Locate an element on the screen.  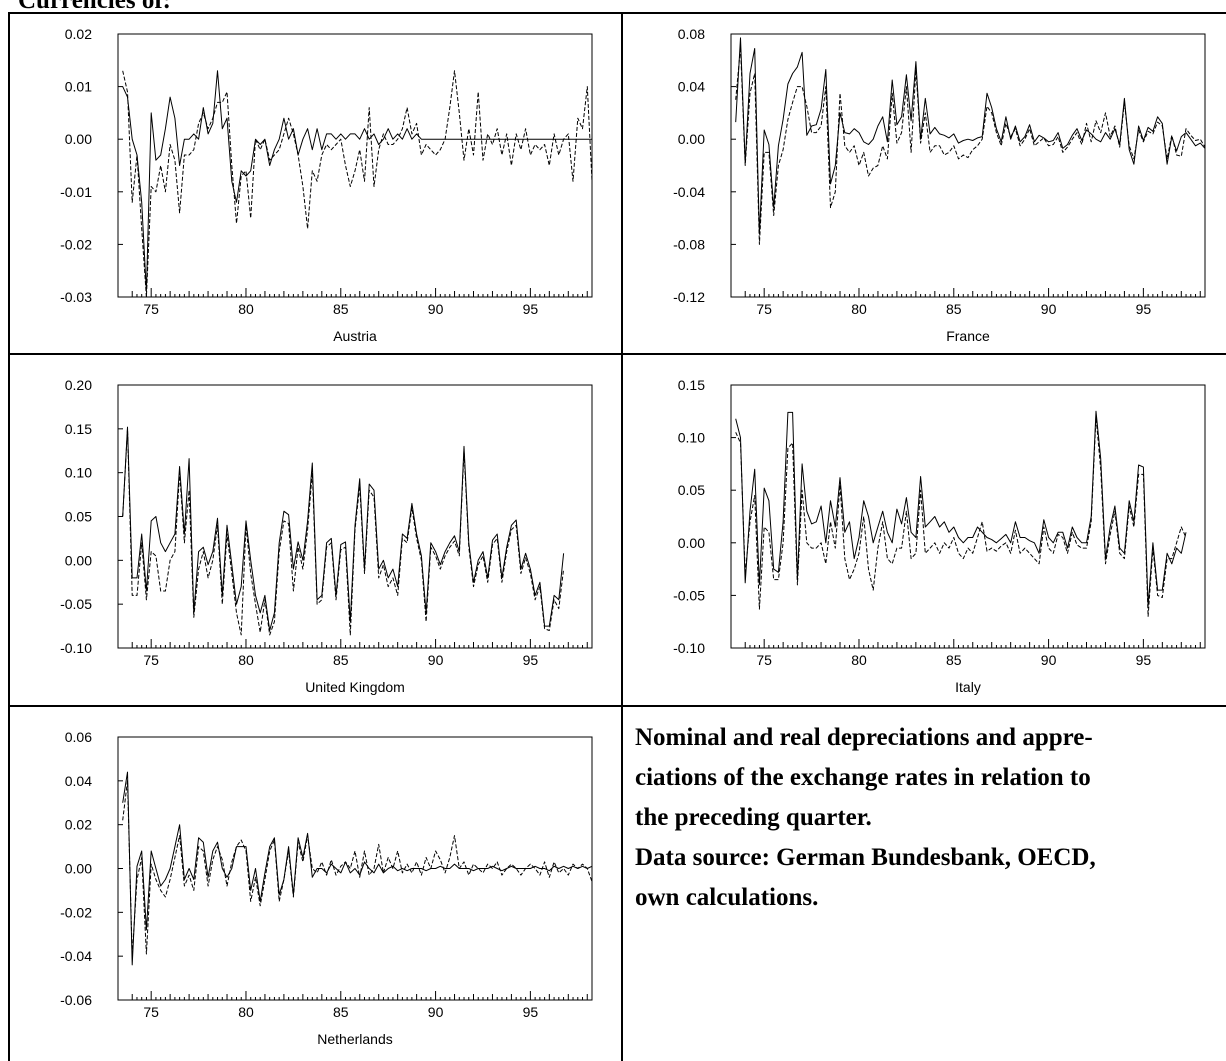
y-tick-label: 0.20 is located at coordinates (78, 385).